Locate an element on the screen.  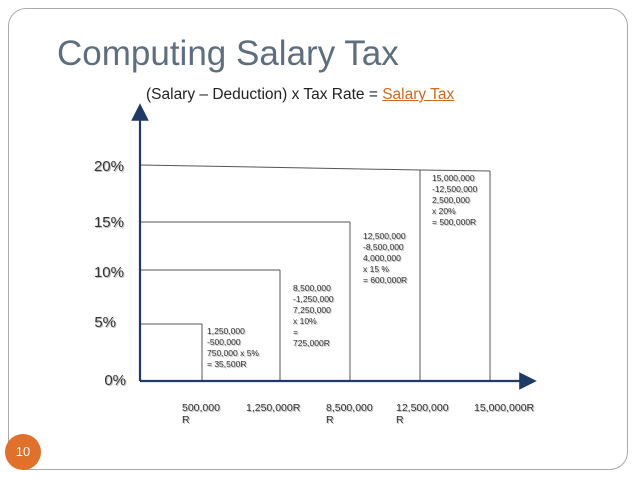
calc-line: = 600,000R is located at coordinates (385, 280).